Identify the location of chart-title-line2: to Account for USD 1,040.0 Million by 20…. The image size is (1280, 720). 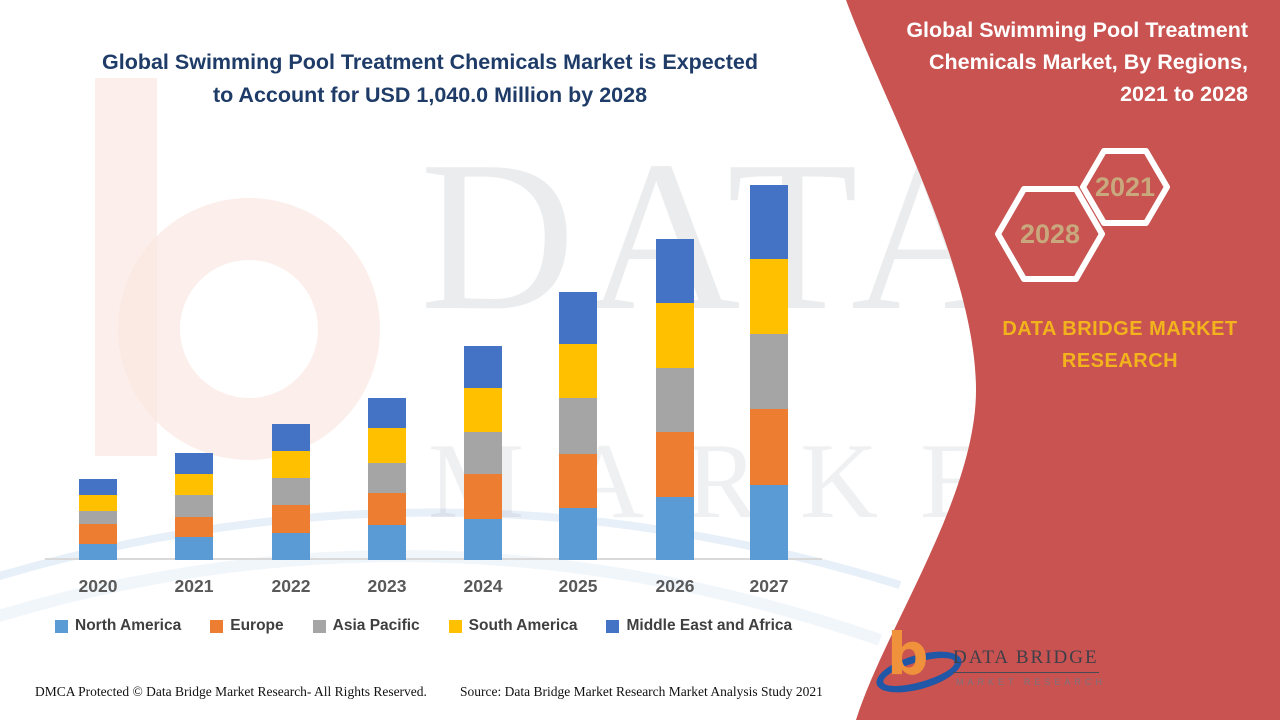
(430, 95).